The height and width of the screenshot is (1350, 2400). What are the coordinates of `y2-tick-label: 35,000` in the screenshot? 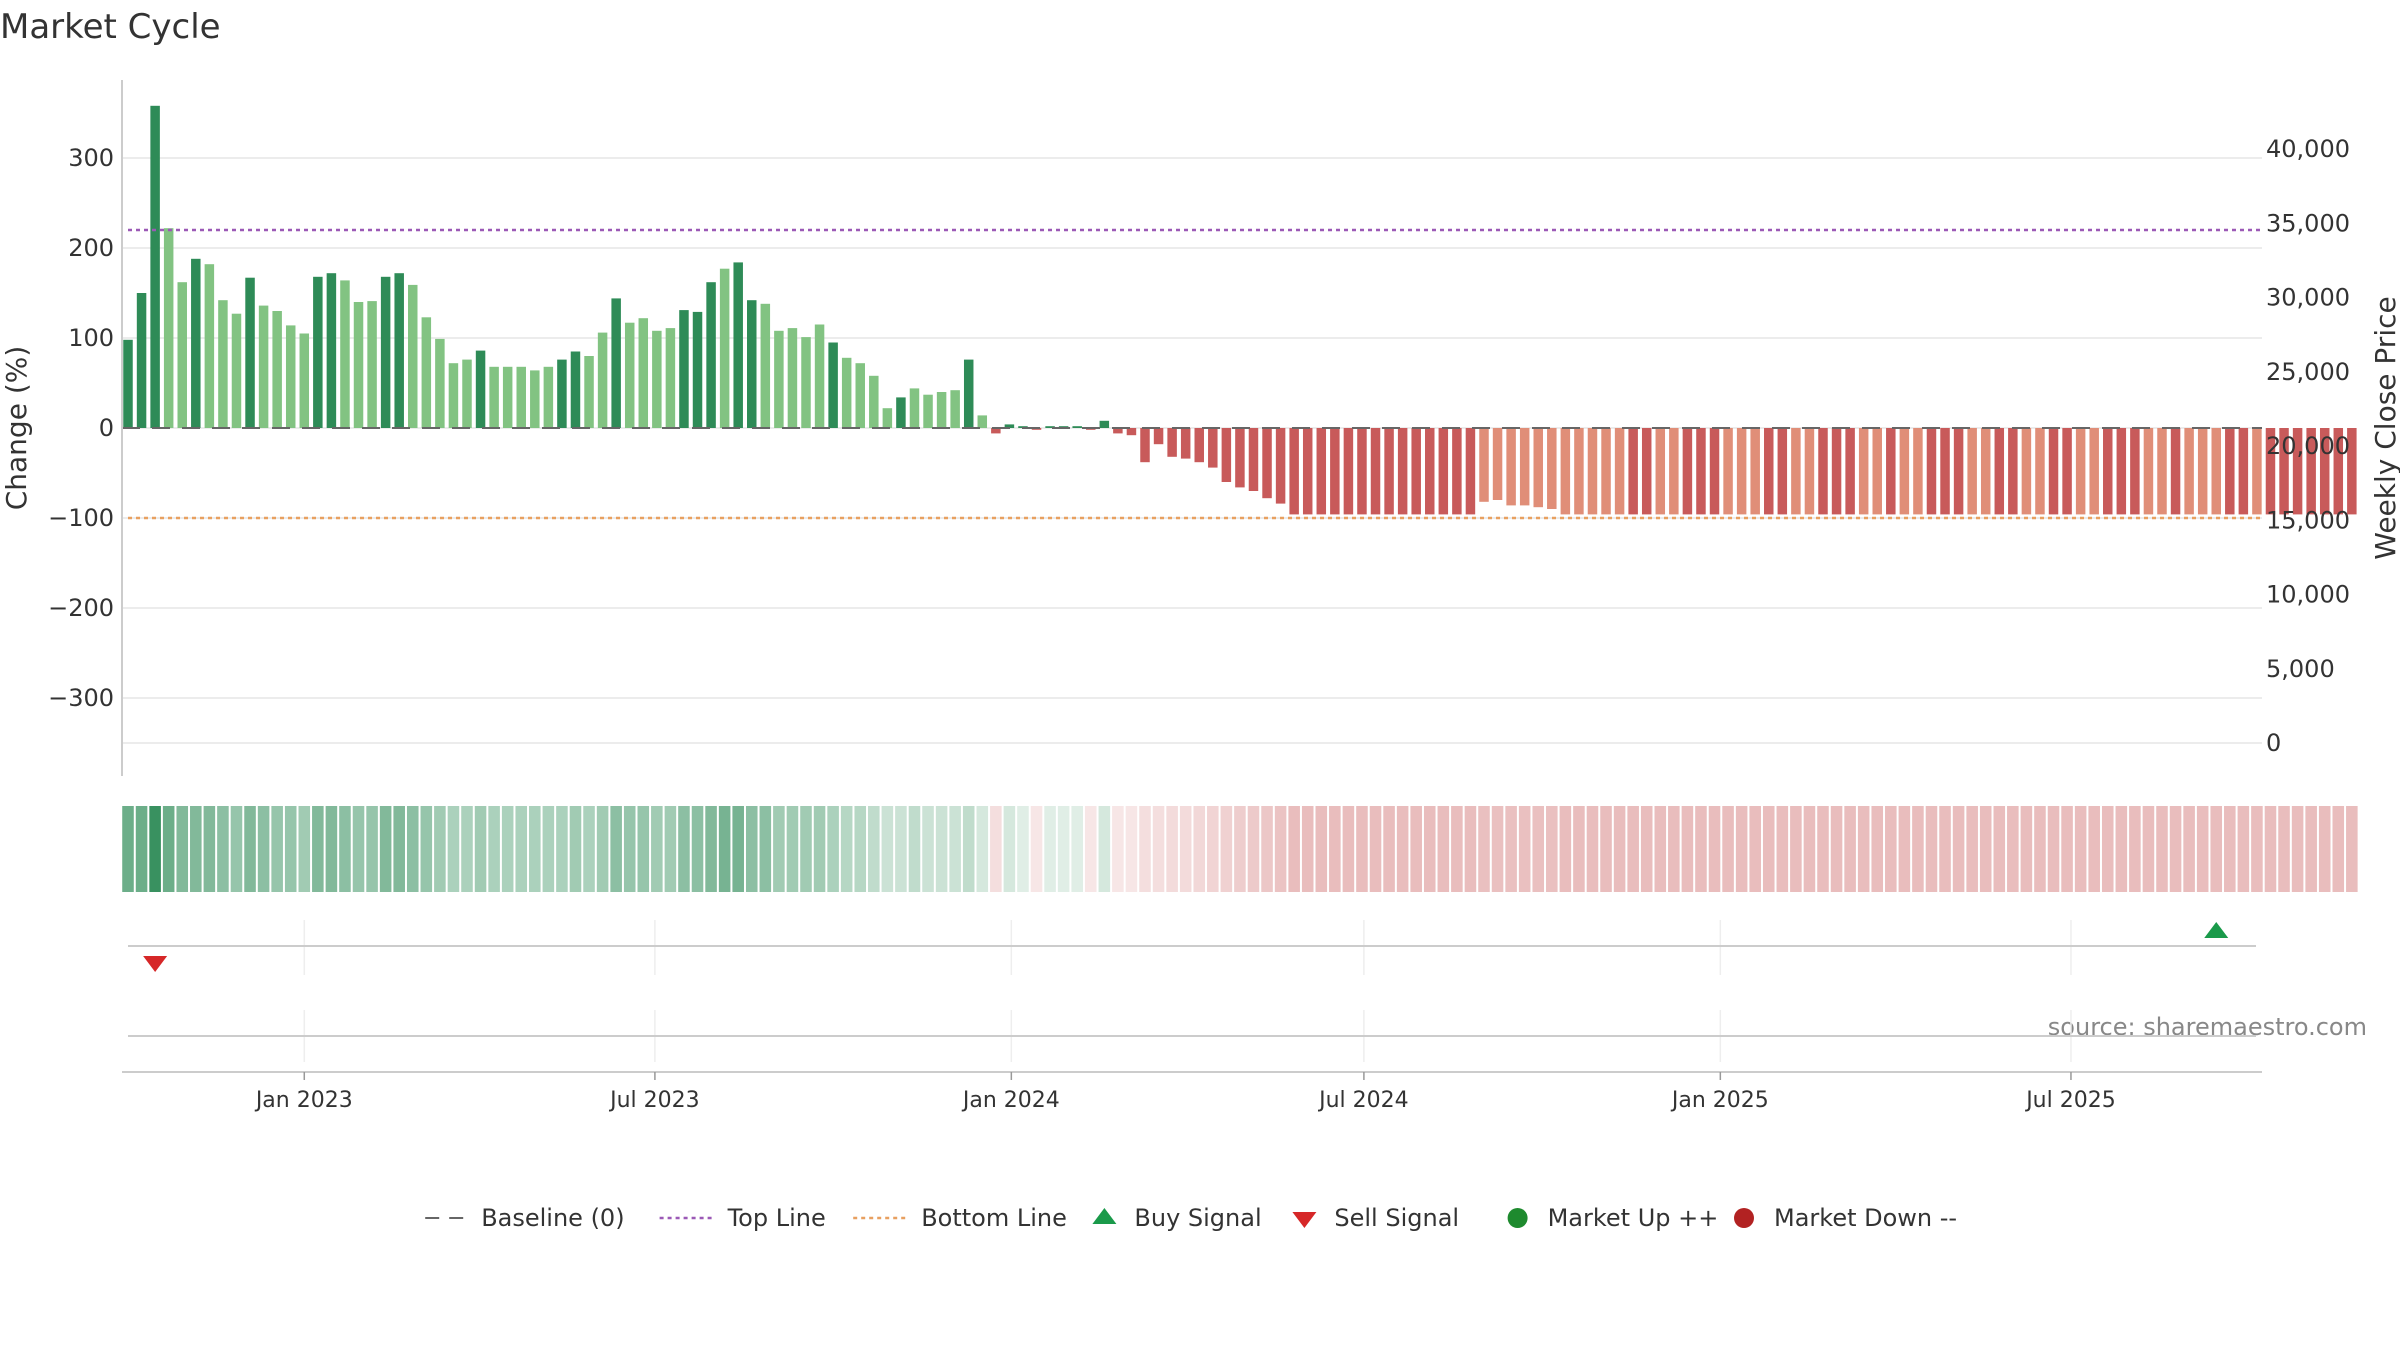 It's located at (2308, 223).